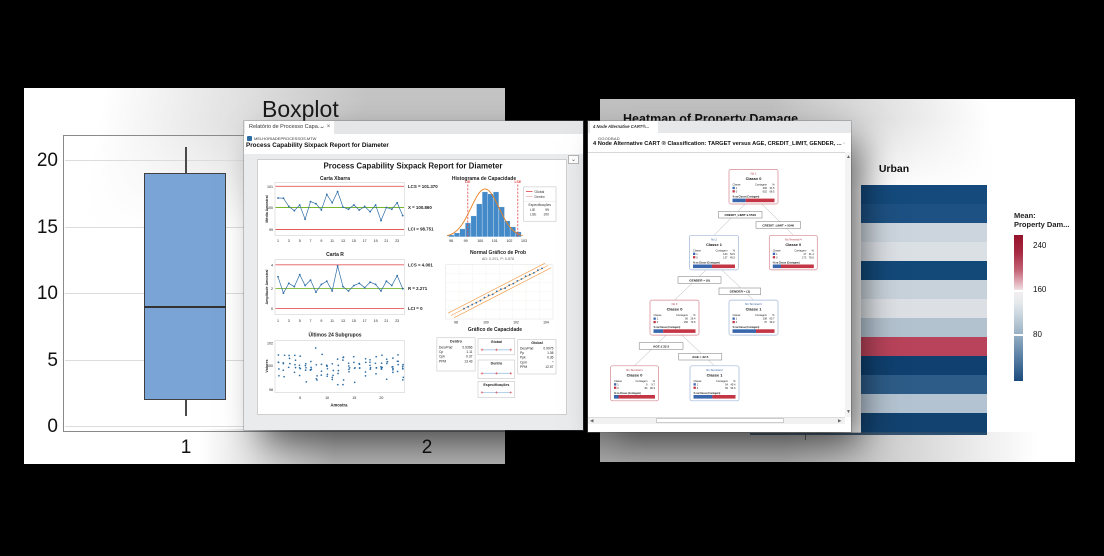 The width and height of the screenshot is (1104, 556). Describe the element at coordinates (726, 388) in the screenshot. I see `svg-text: 65` at that location.